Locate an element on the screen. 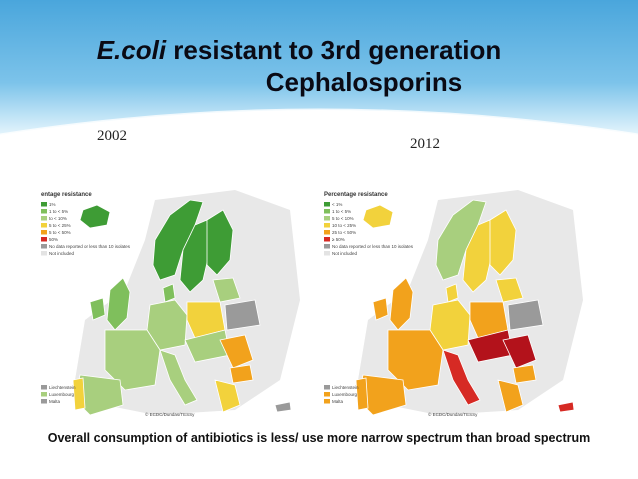  legend-label: ≥ 50% is located at coordinates (338, 239).